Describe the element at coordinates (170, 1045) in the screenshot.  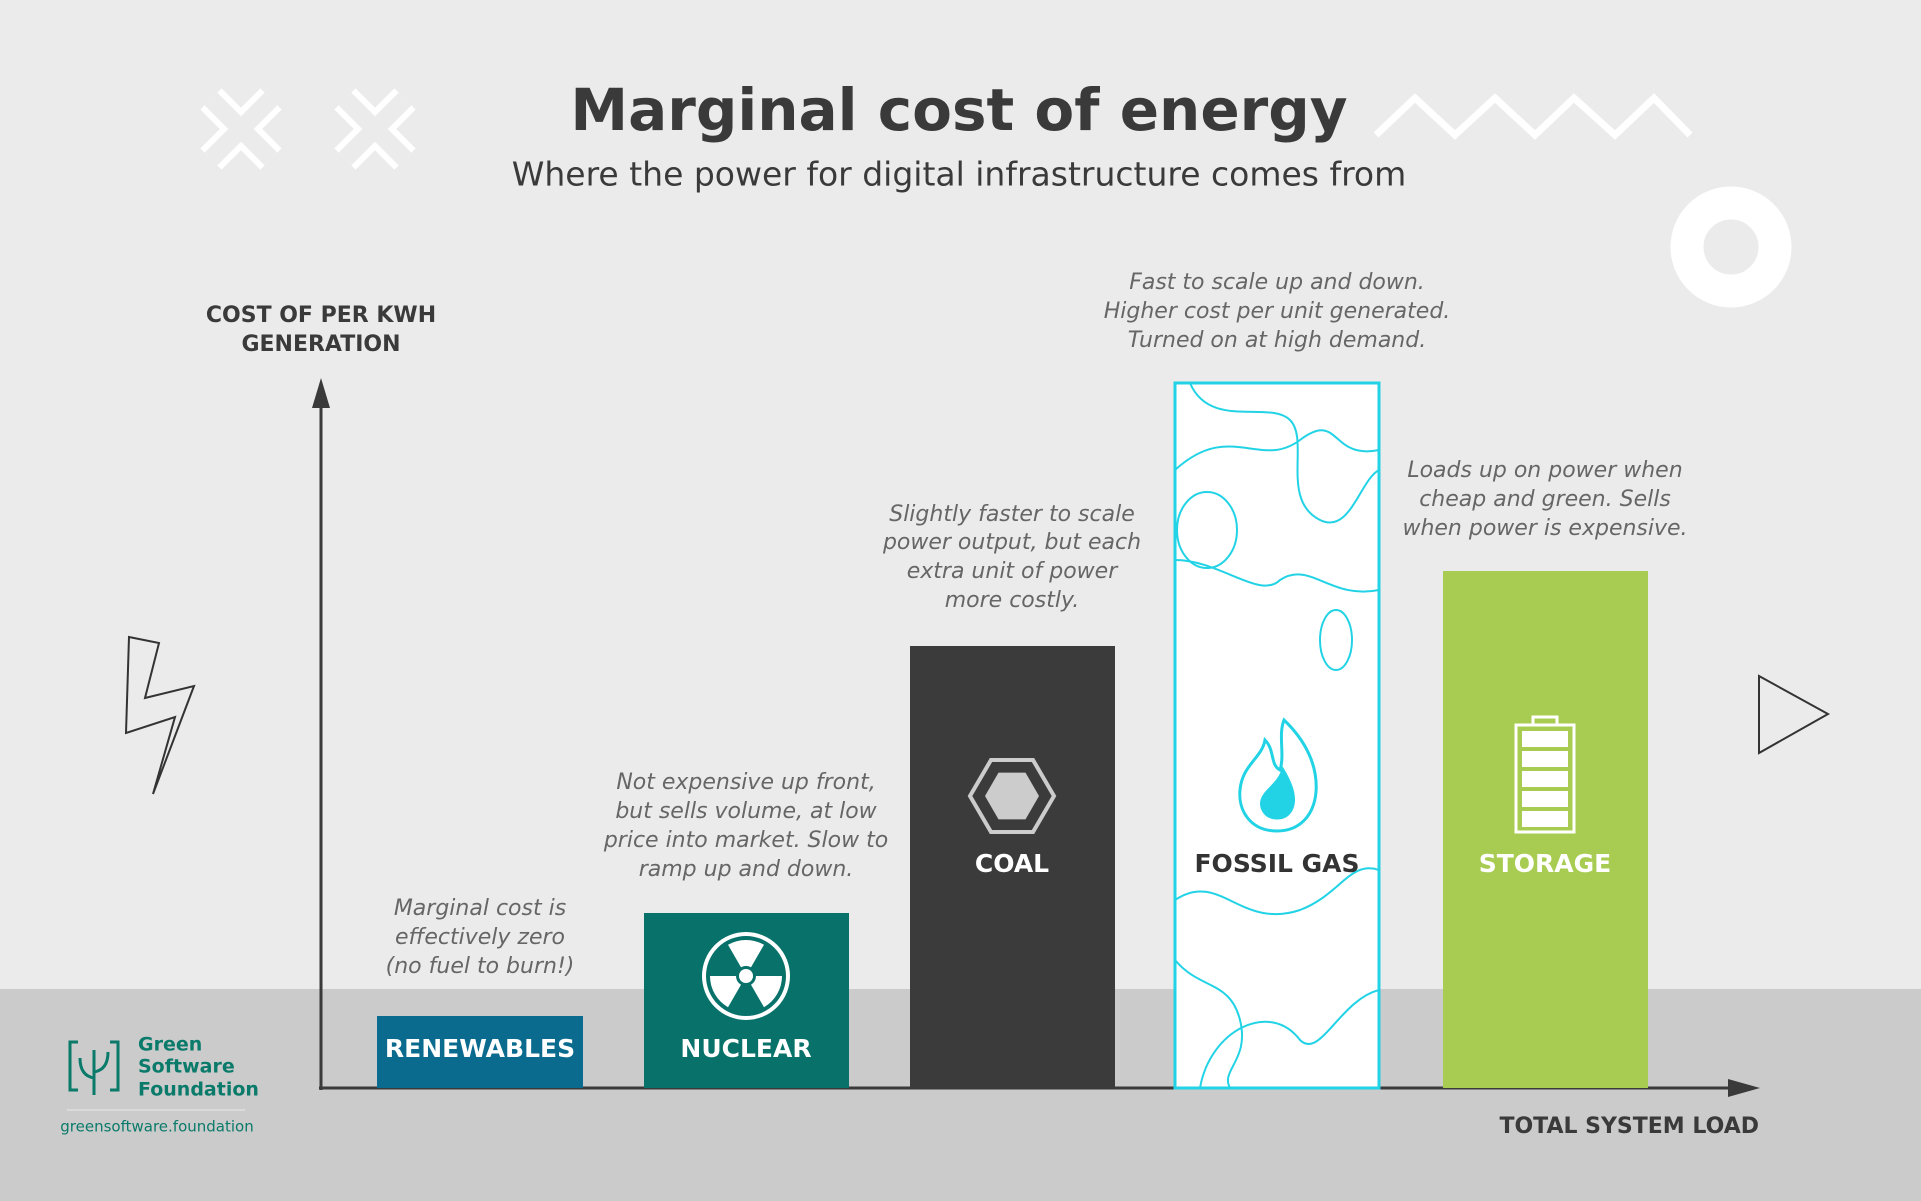
I see `logo-name: Green` at that location.